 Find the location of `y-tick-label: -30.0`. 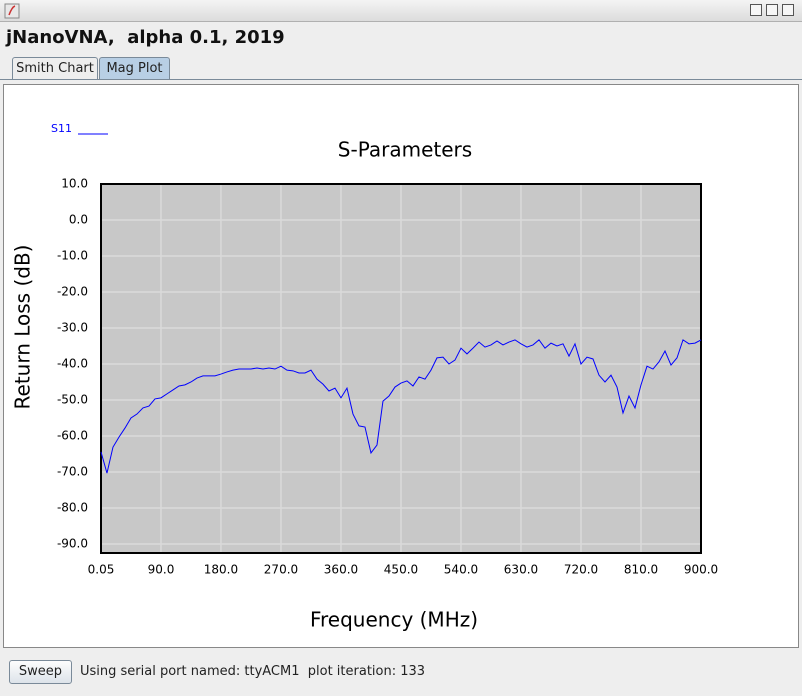

y-tick-label: -30.0 is located at coordinates (72, 328).